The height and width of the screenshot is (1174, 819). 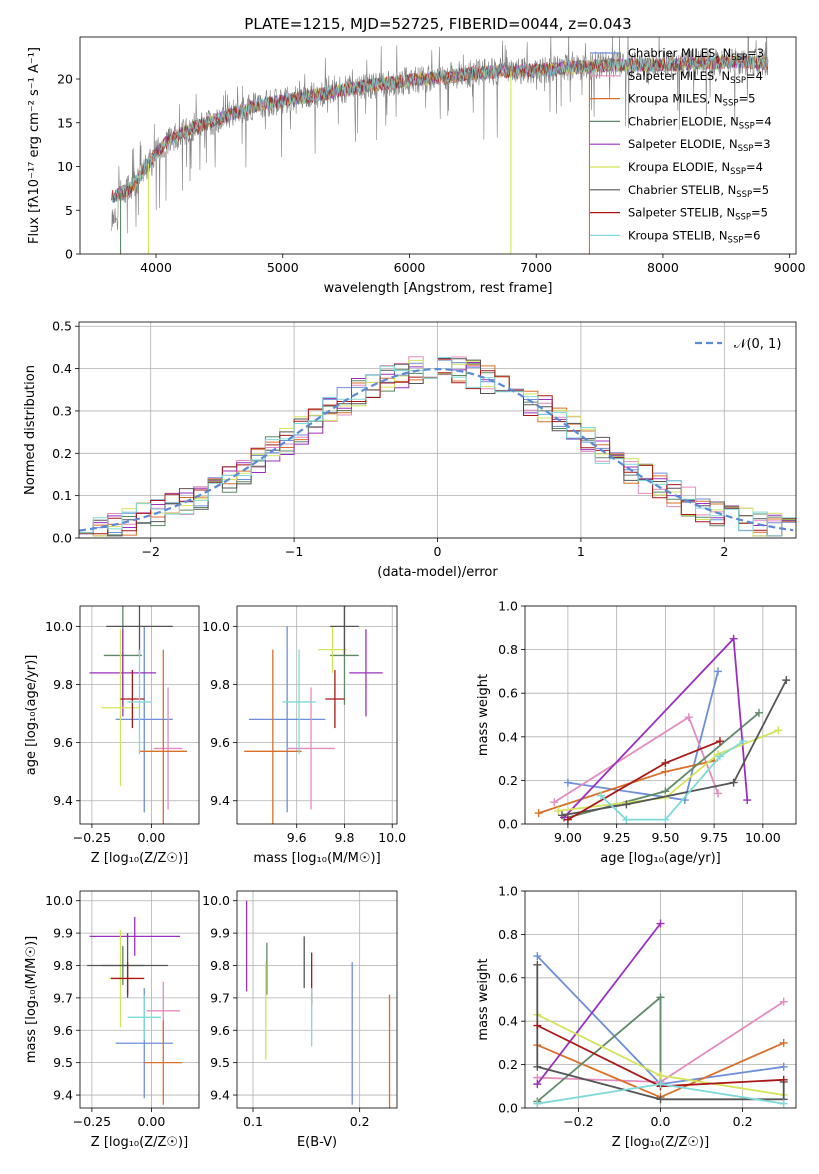 What do you see at coordinates (790, 267) in the screenshot?
I see `x-tick-label: 9000` at bounding box center [790, 267].